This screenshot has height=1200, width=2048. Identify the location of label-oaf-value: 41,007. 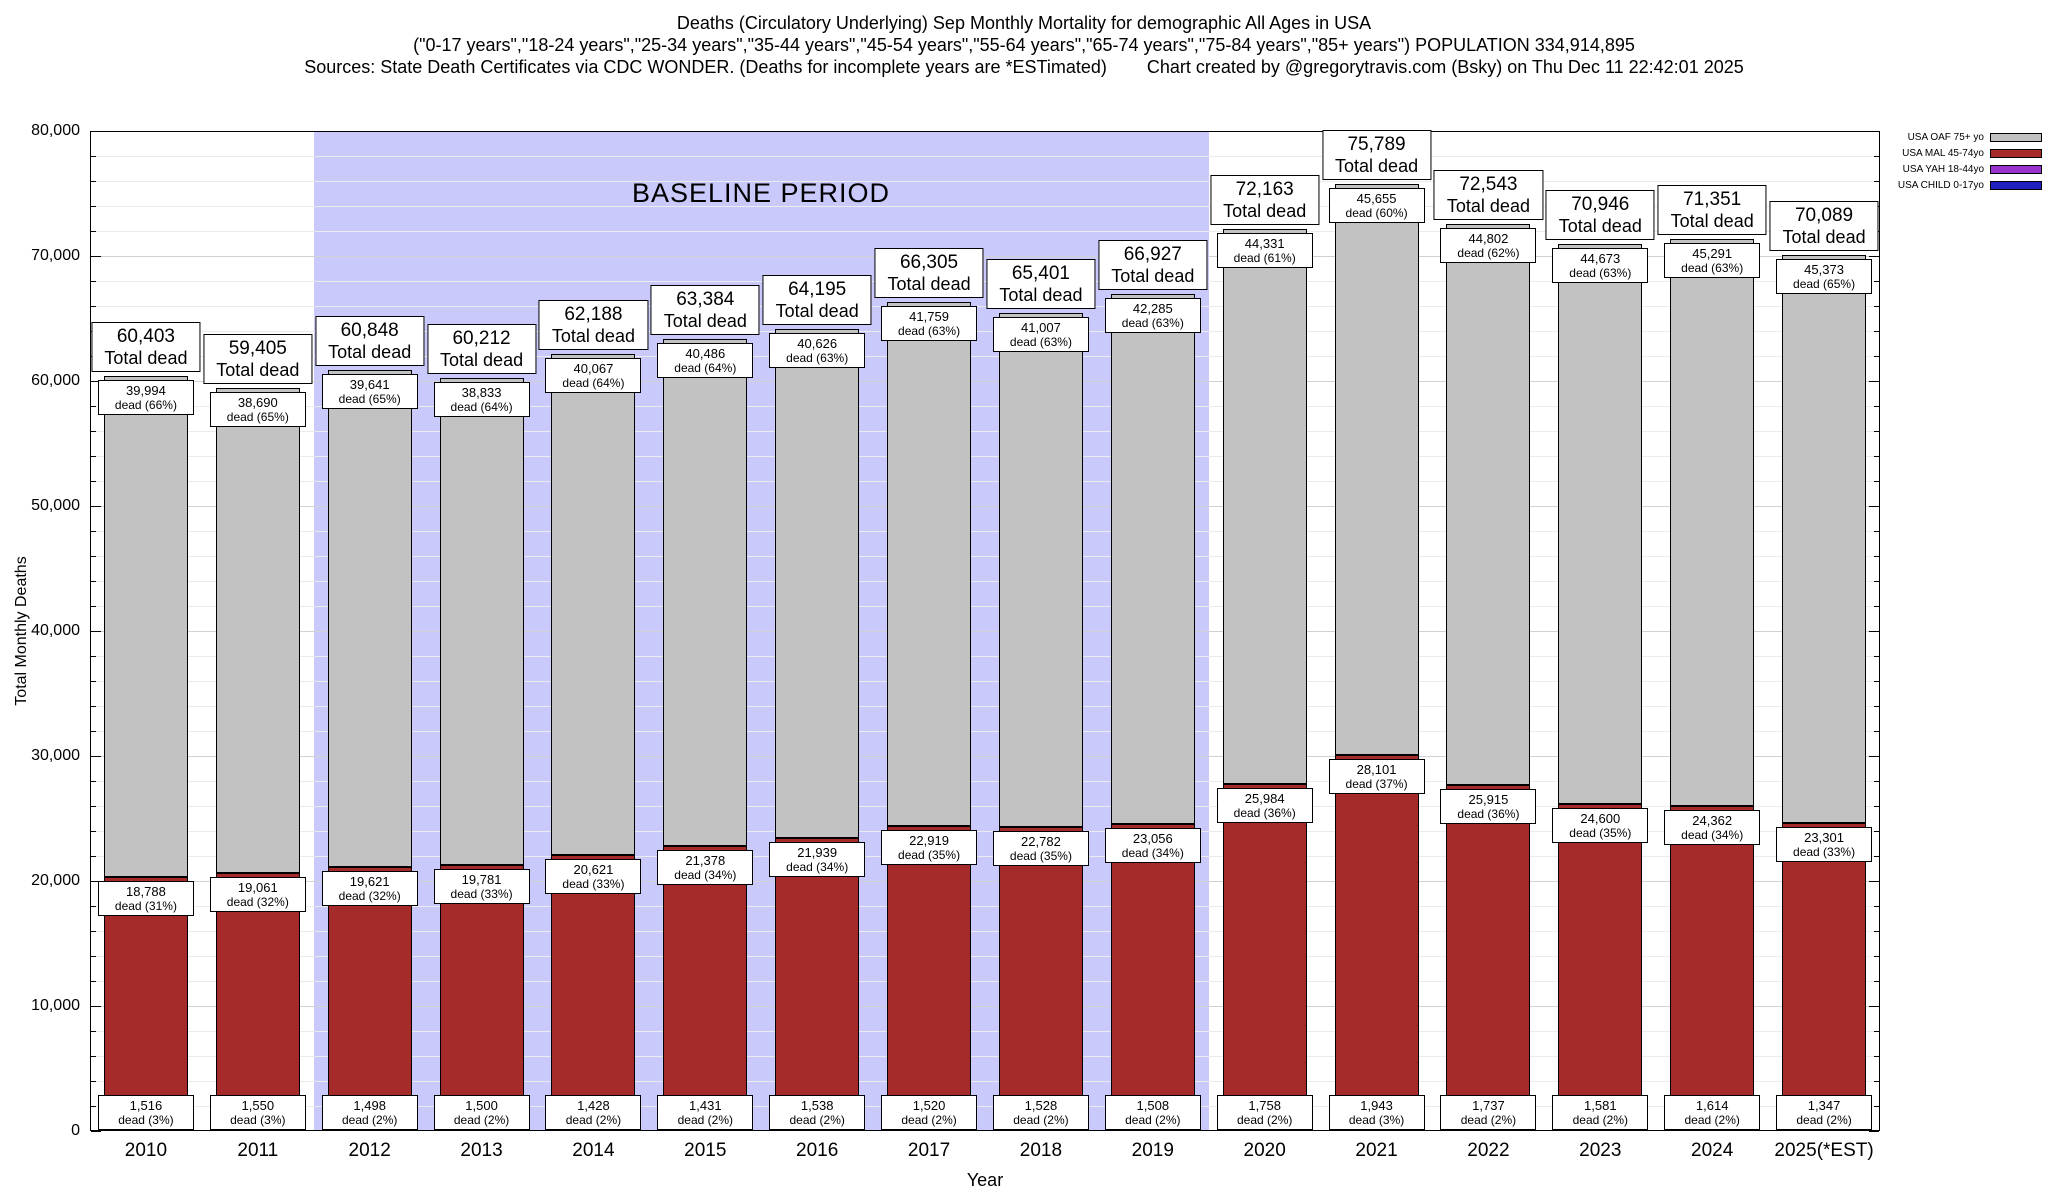
(1041, 328).